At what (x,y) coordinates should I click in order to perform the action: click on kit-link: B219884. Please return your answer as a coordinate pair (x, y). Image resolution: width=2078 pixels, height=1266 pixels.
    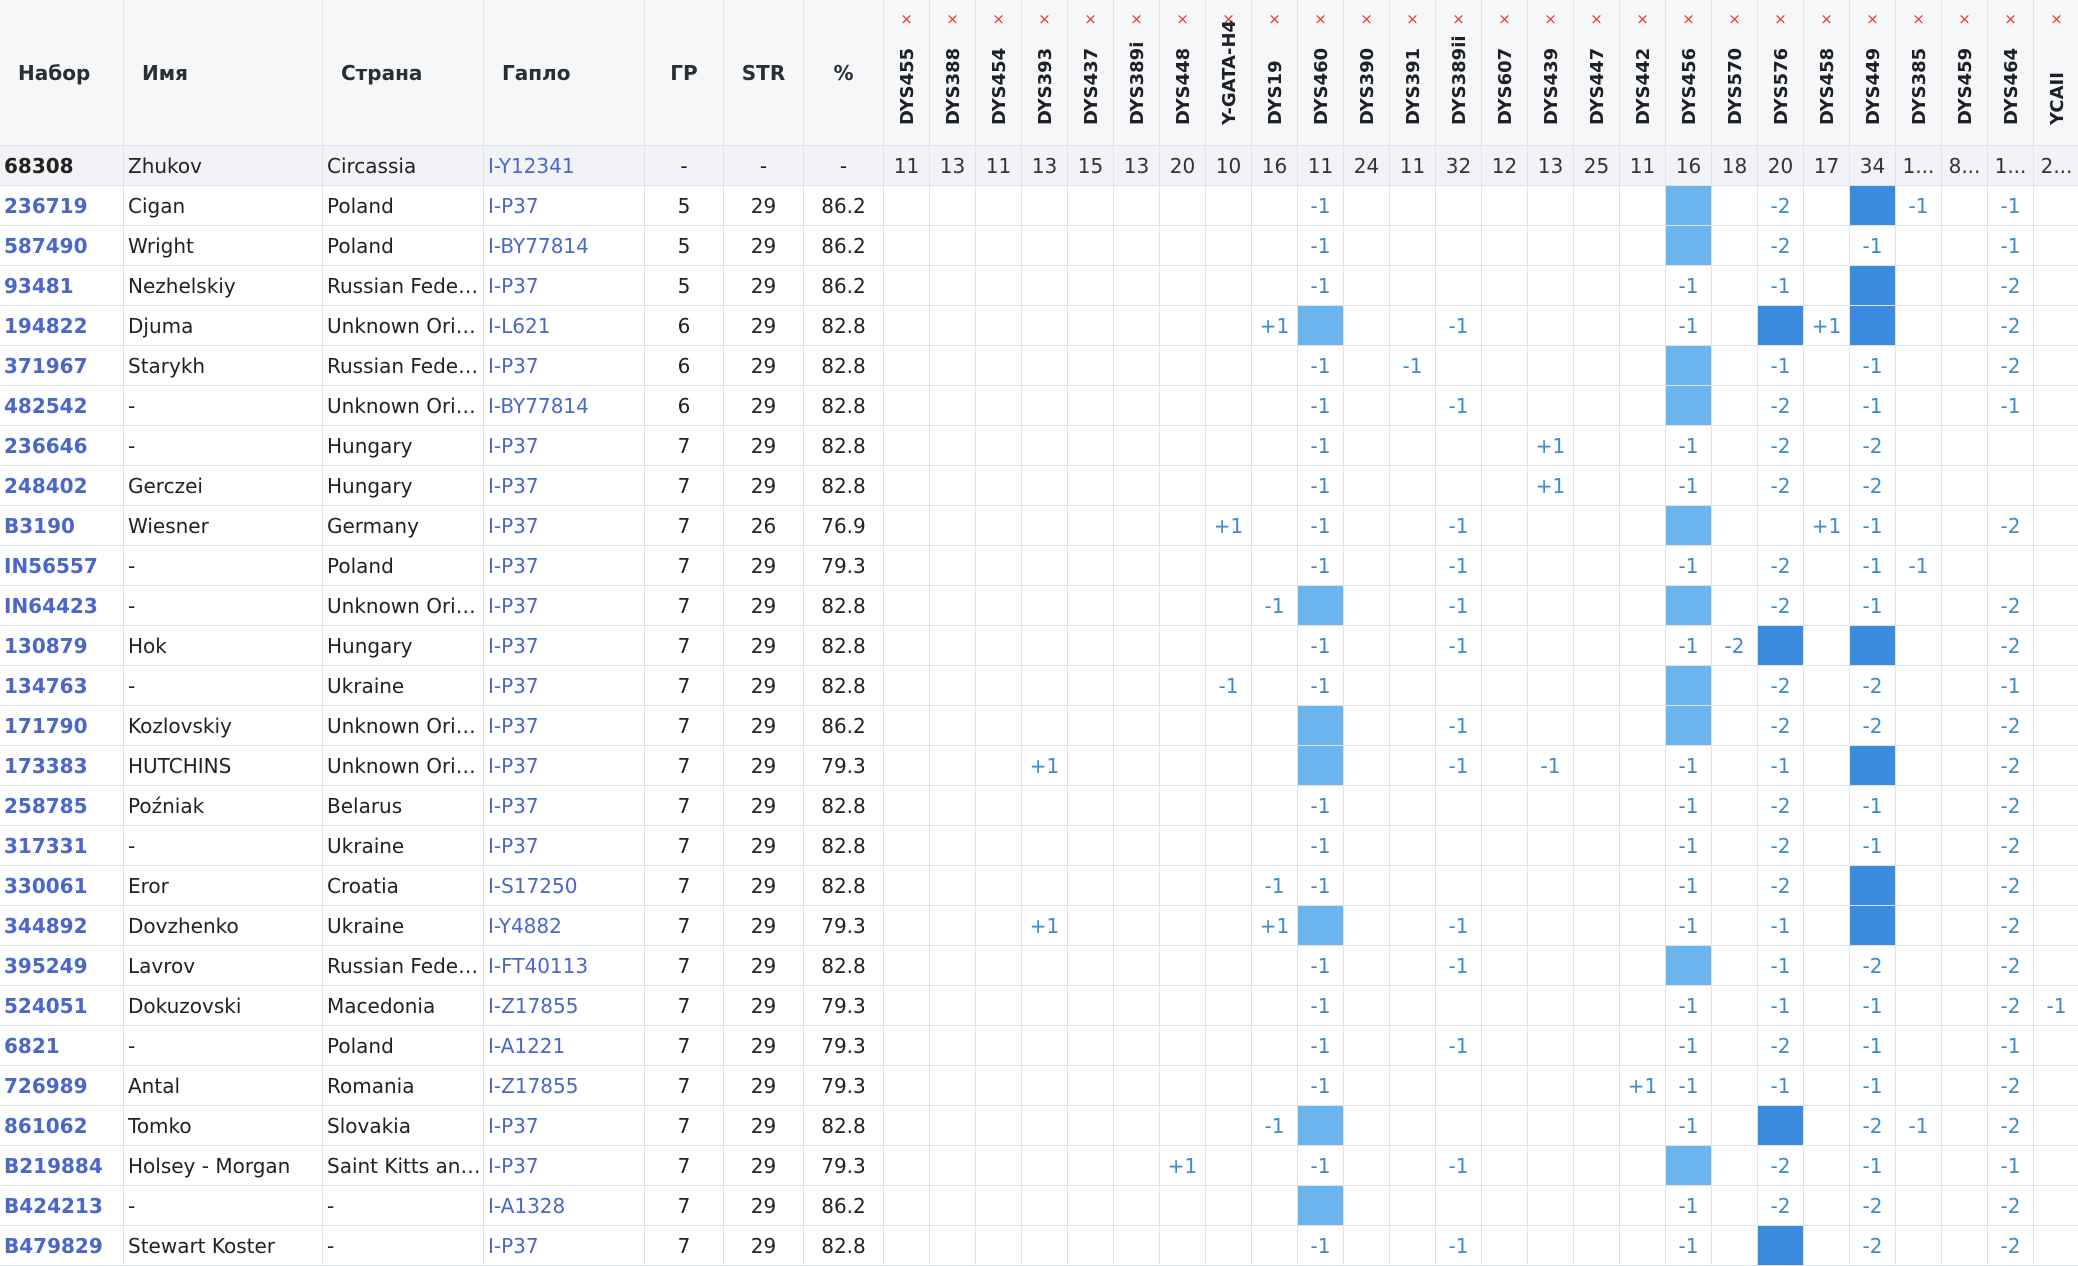
    Looking at the image, I should click on (53, 1165).